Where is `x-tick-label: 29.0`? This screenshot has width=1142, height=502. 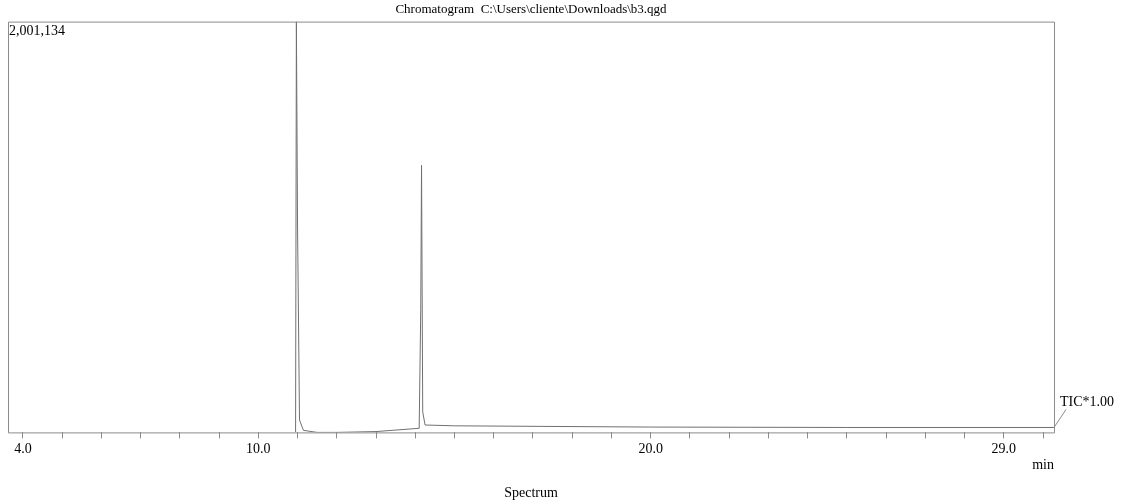 x-tick-label: 29.0 is located at coordinates (1004, 449).